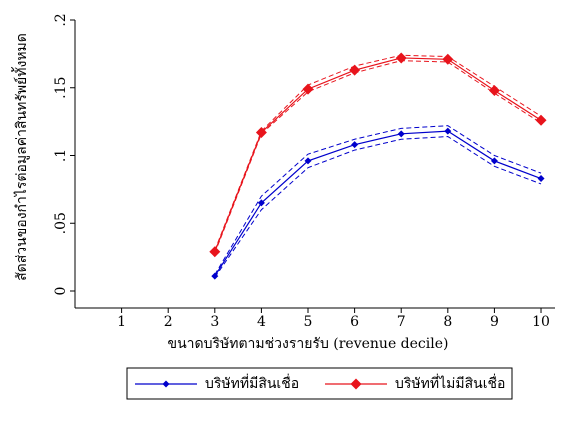 Image resolution: width=580 pixels, height=425 pixels. What do you see at coordinates (401, 322) in the screenshot?
I see `x-tick-label: 7` at bounding box center [401, 322].